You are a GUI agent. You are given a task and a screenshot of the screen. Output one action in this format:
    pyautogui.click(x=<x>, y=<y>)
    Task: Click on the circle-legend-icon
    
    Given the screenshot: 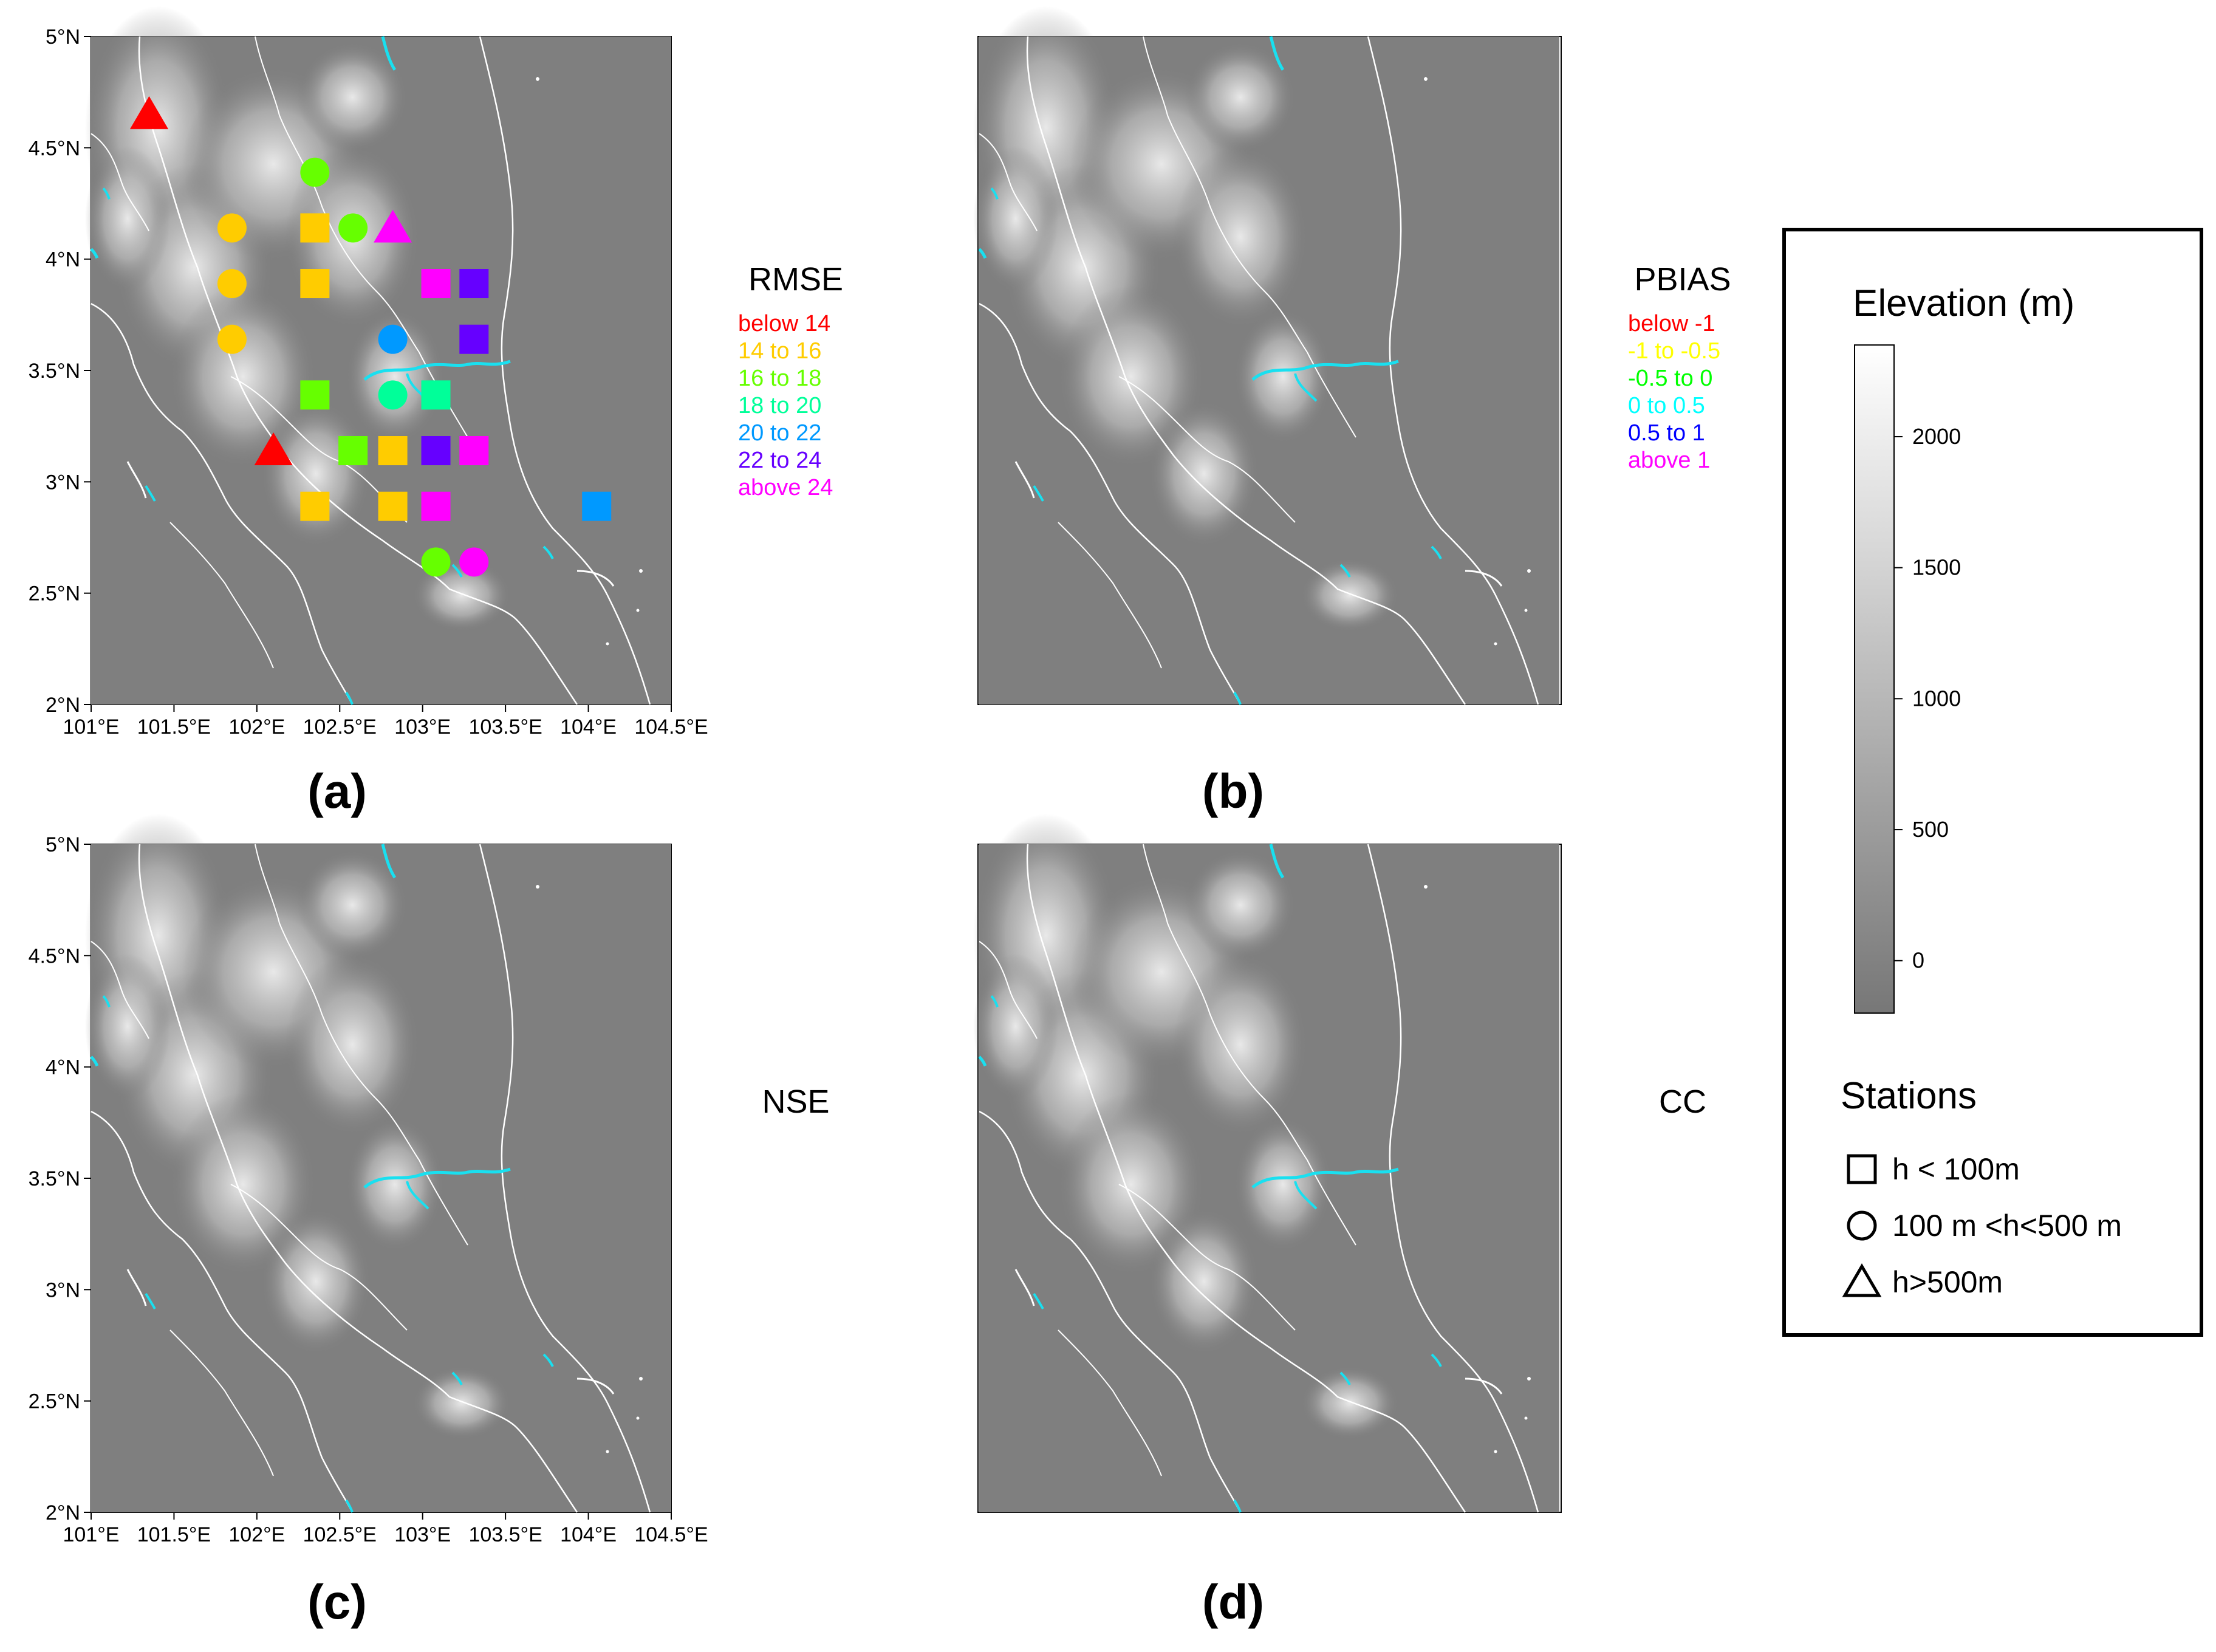 What is the action you would take?
    pyautogui.click(x=1862, y=1225)
    